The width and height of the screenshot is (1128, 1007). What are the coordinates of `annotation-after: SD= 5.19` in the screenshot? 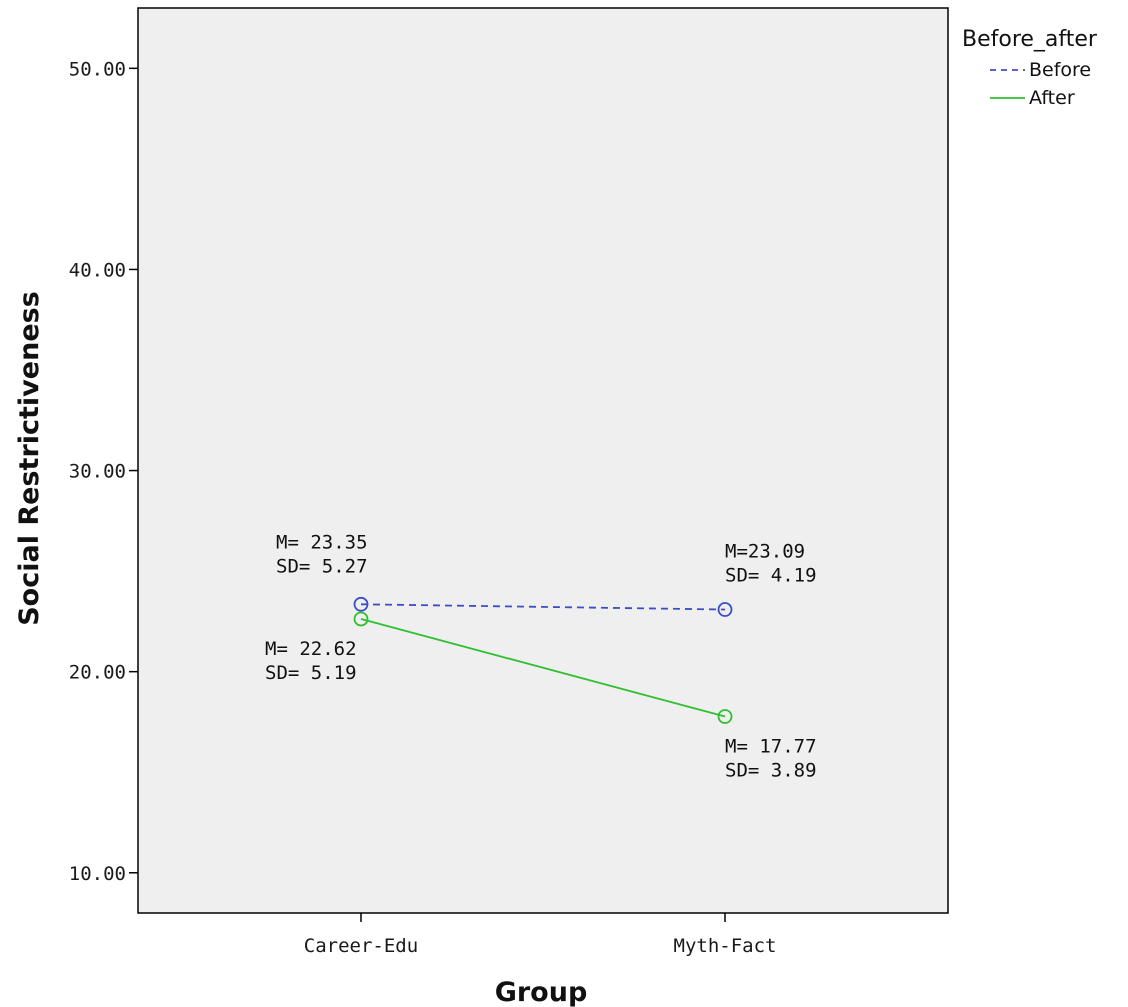 It's located at (311, 673).